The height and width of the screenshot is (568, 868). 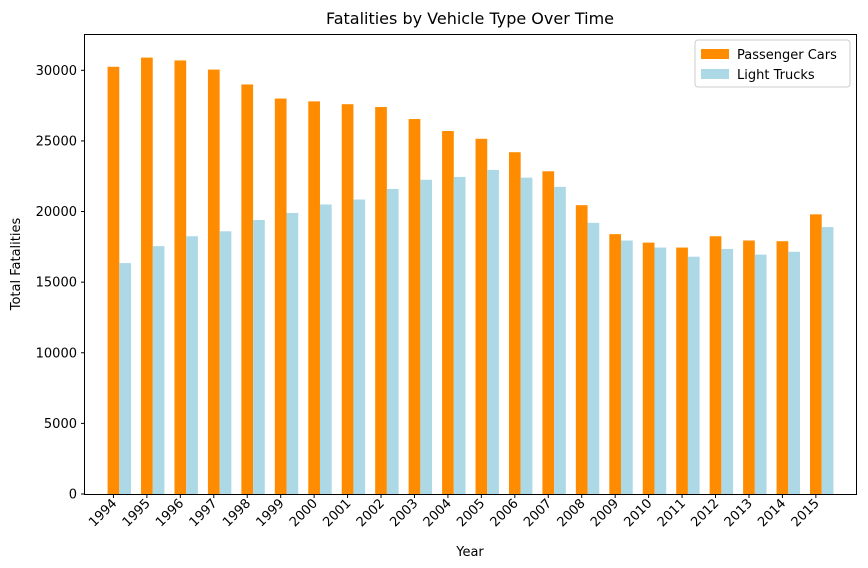 What do you see at coordinates (73, 495) in the screenshot?
I see `y-tick-label: 0` at bounding box center [73, 495].